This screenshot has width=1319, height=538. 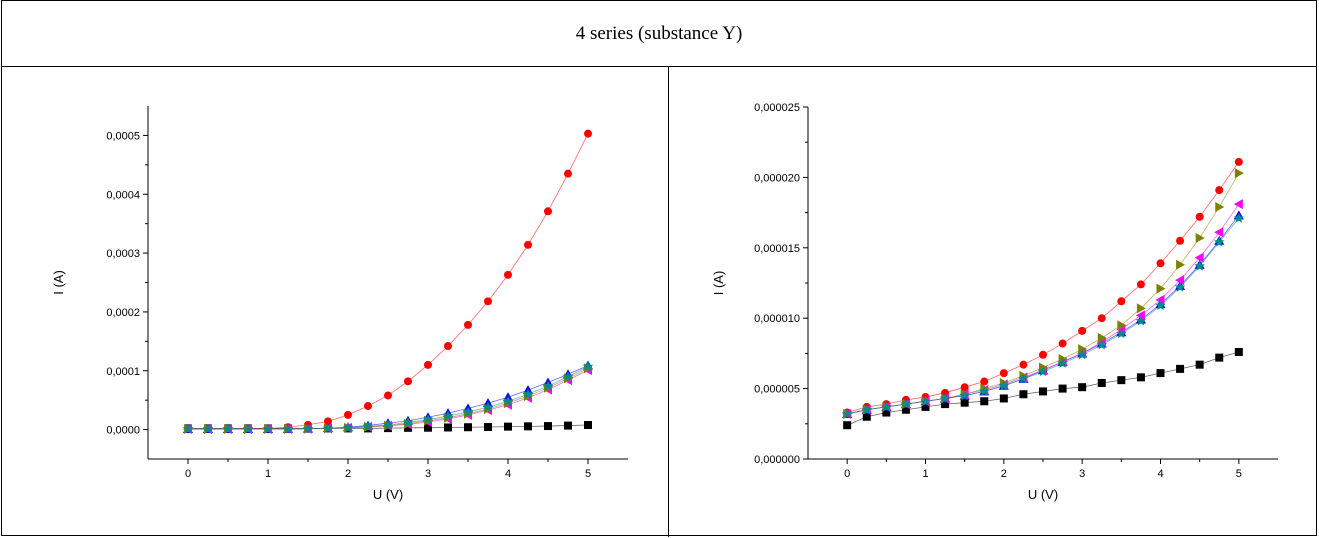 I want to click on series-triangle-left, so click(x=1042, y=309).